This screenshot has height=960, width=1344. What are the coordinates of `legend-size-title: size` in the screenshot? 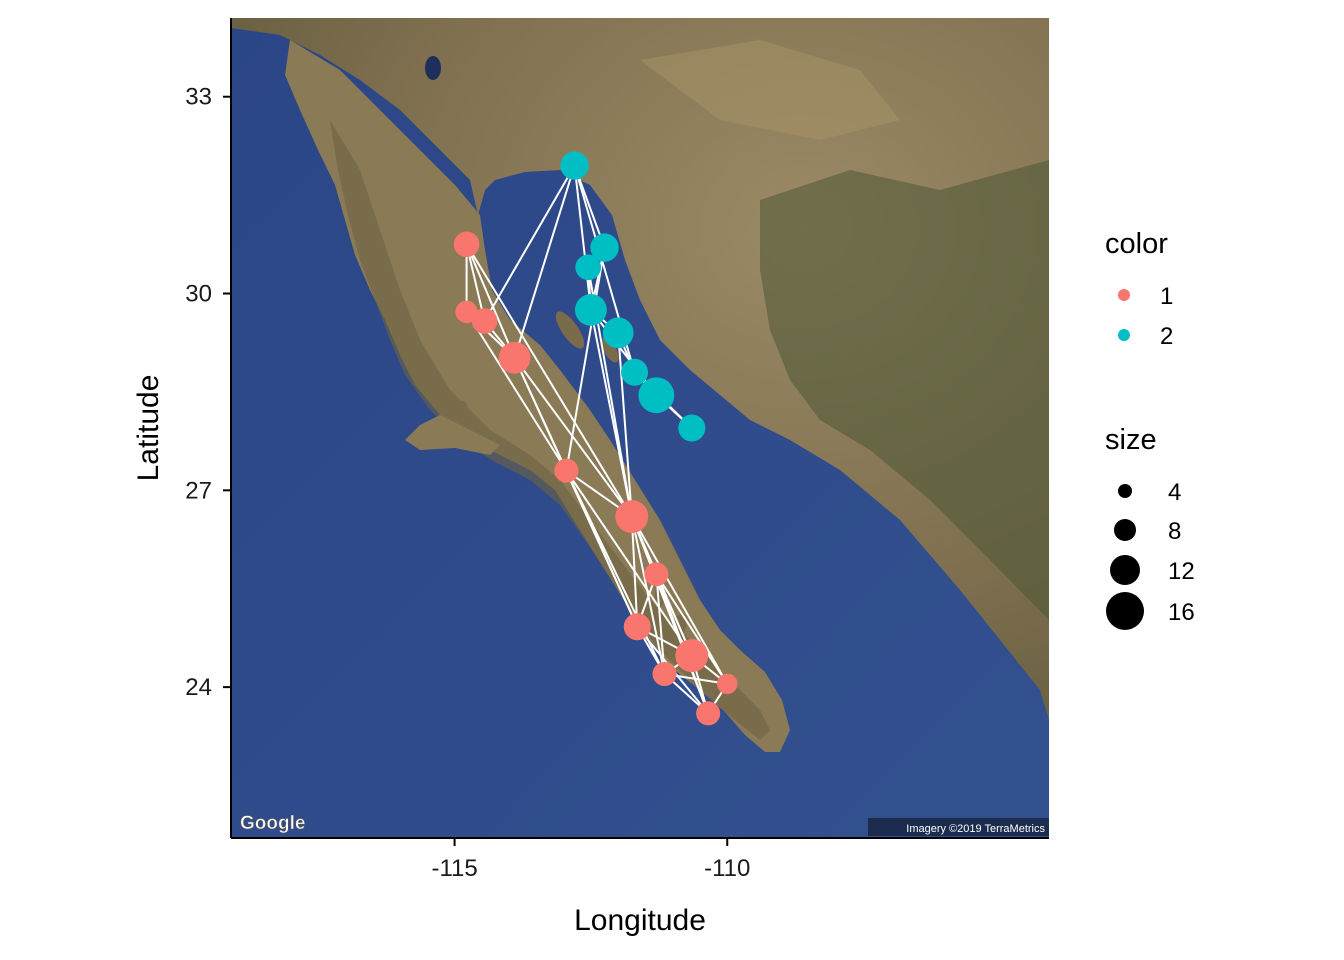 It's located at (1131, 440).